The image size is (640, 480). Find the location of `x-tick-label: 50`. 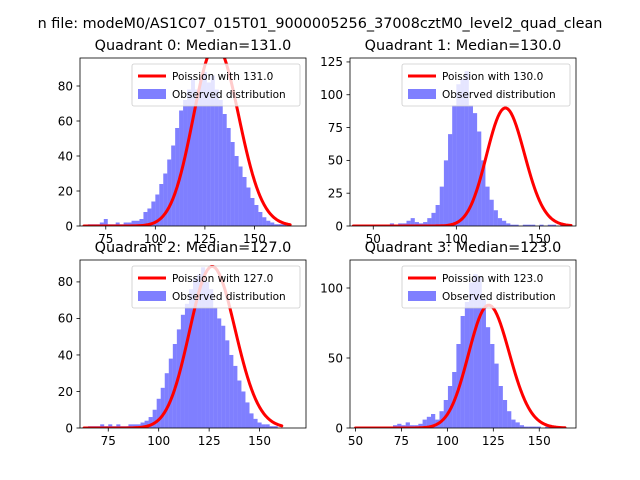

x-tick-label: 50 is located at coordinates (355, 441).